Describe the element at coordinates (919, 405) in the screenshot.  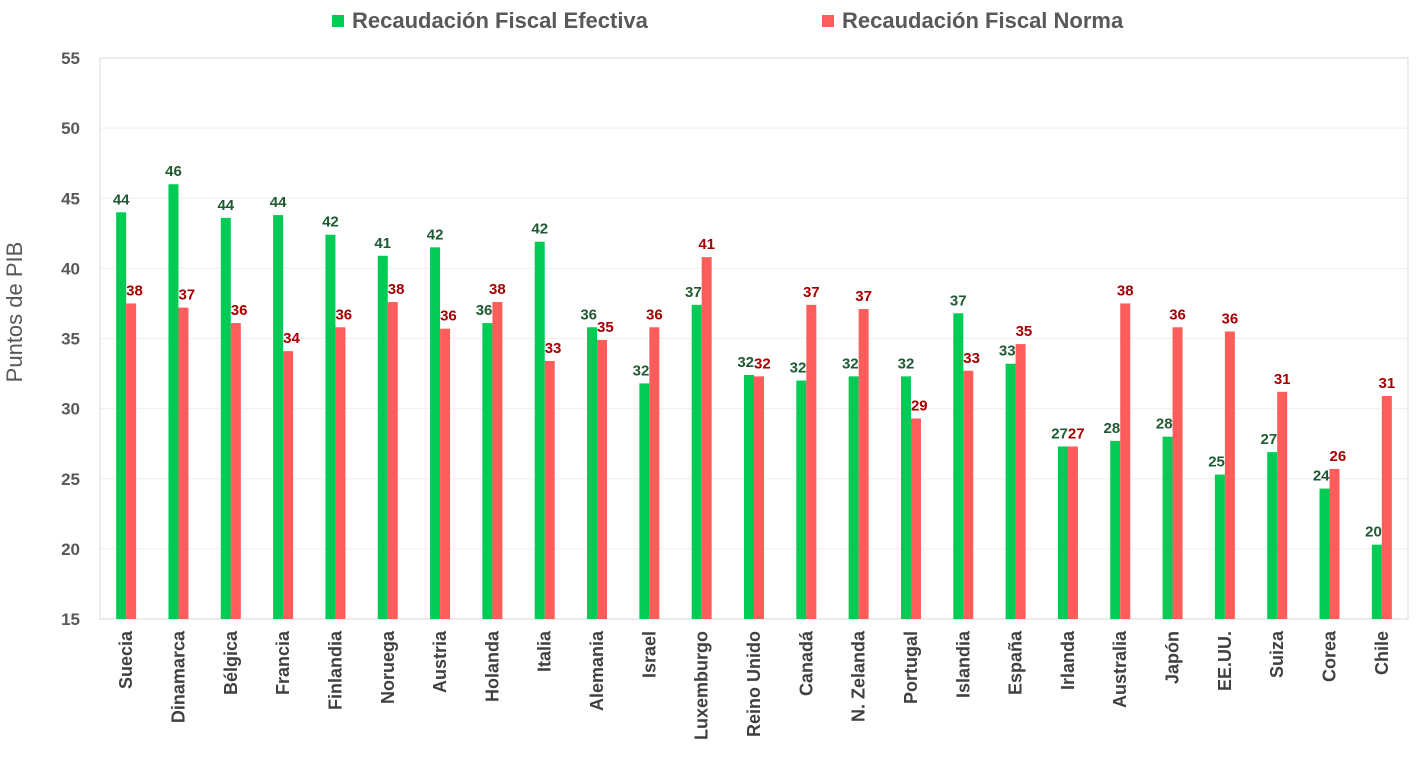
I see `data-label-norma: 29` at that location.